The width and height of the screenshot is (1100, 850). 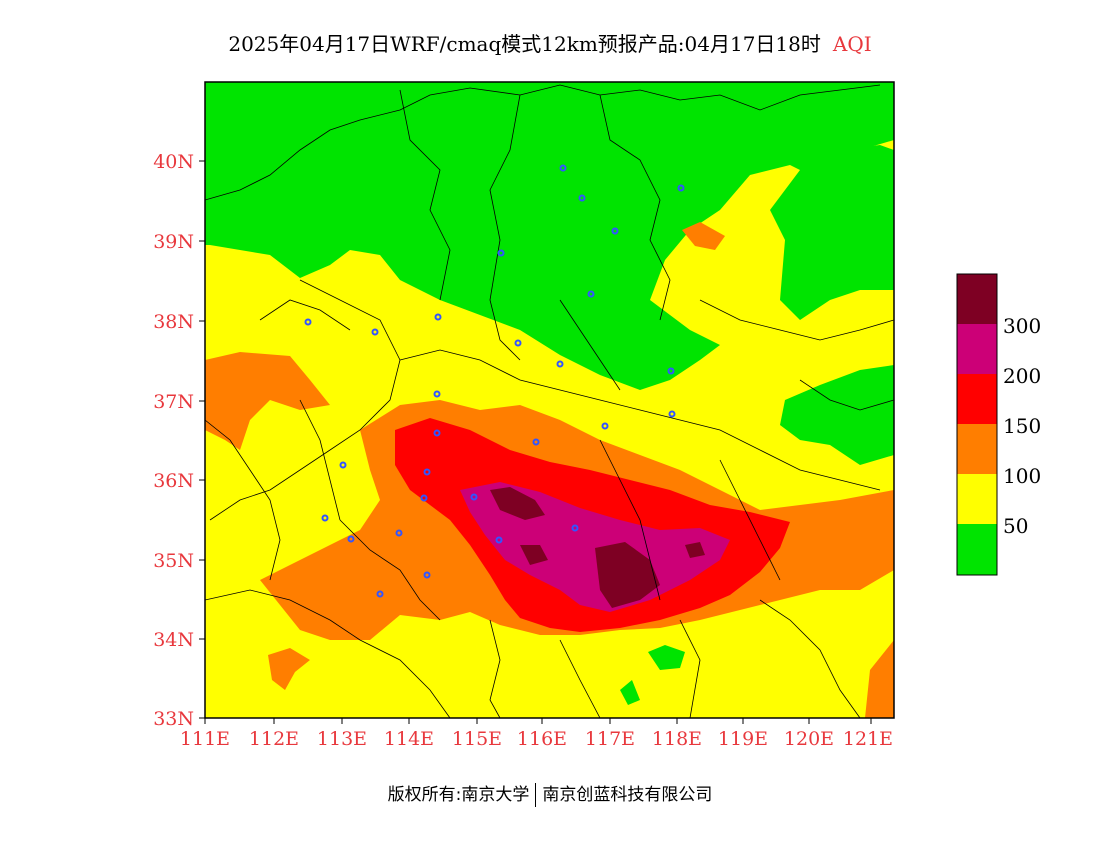 I want to click on lon-tick-label: 116E, so click(x=542, y=739).